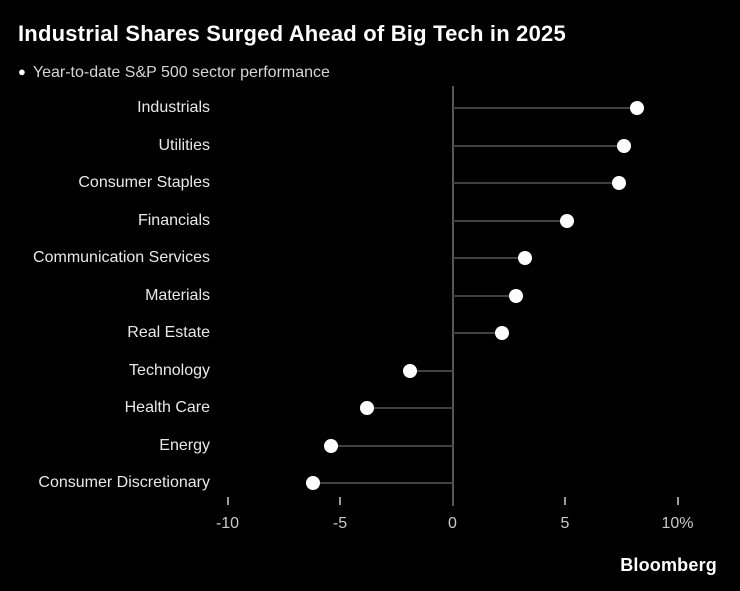 The image size is (740, 591). I want to click on category-label: Consumer Discretionary, so click(124, 482).